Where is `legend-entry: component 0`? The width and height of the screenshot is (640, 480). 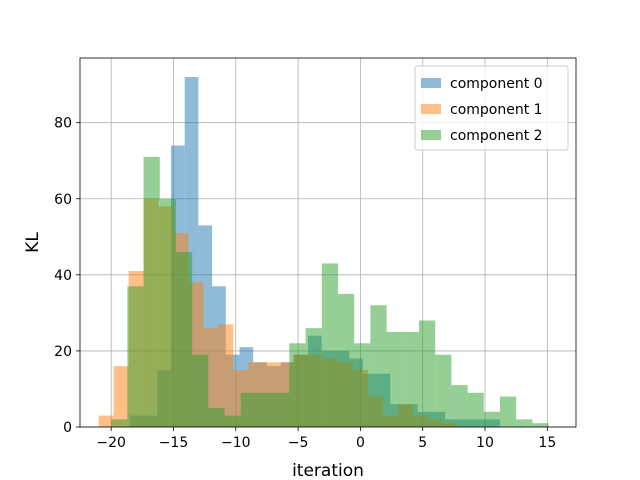 legend-entry: component 0 is located at coordinates (496, 84).